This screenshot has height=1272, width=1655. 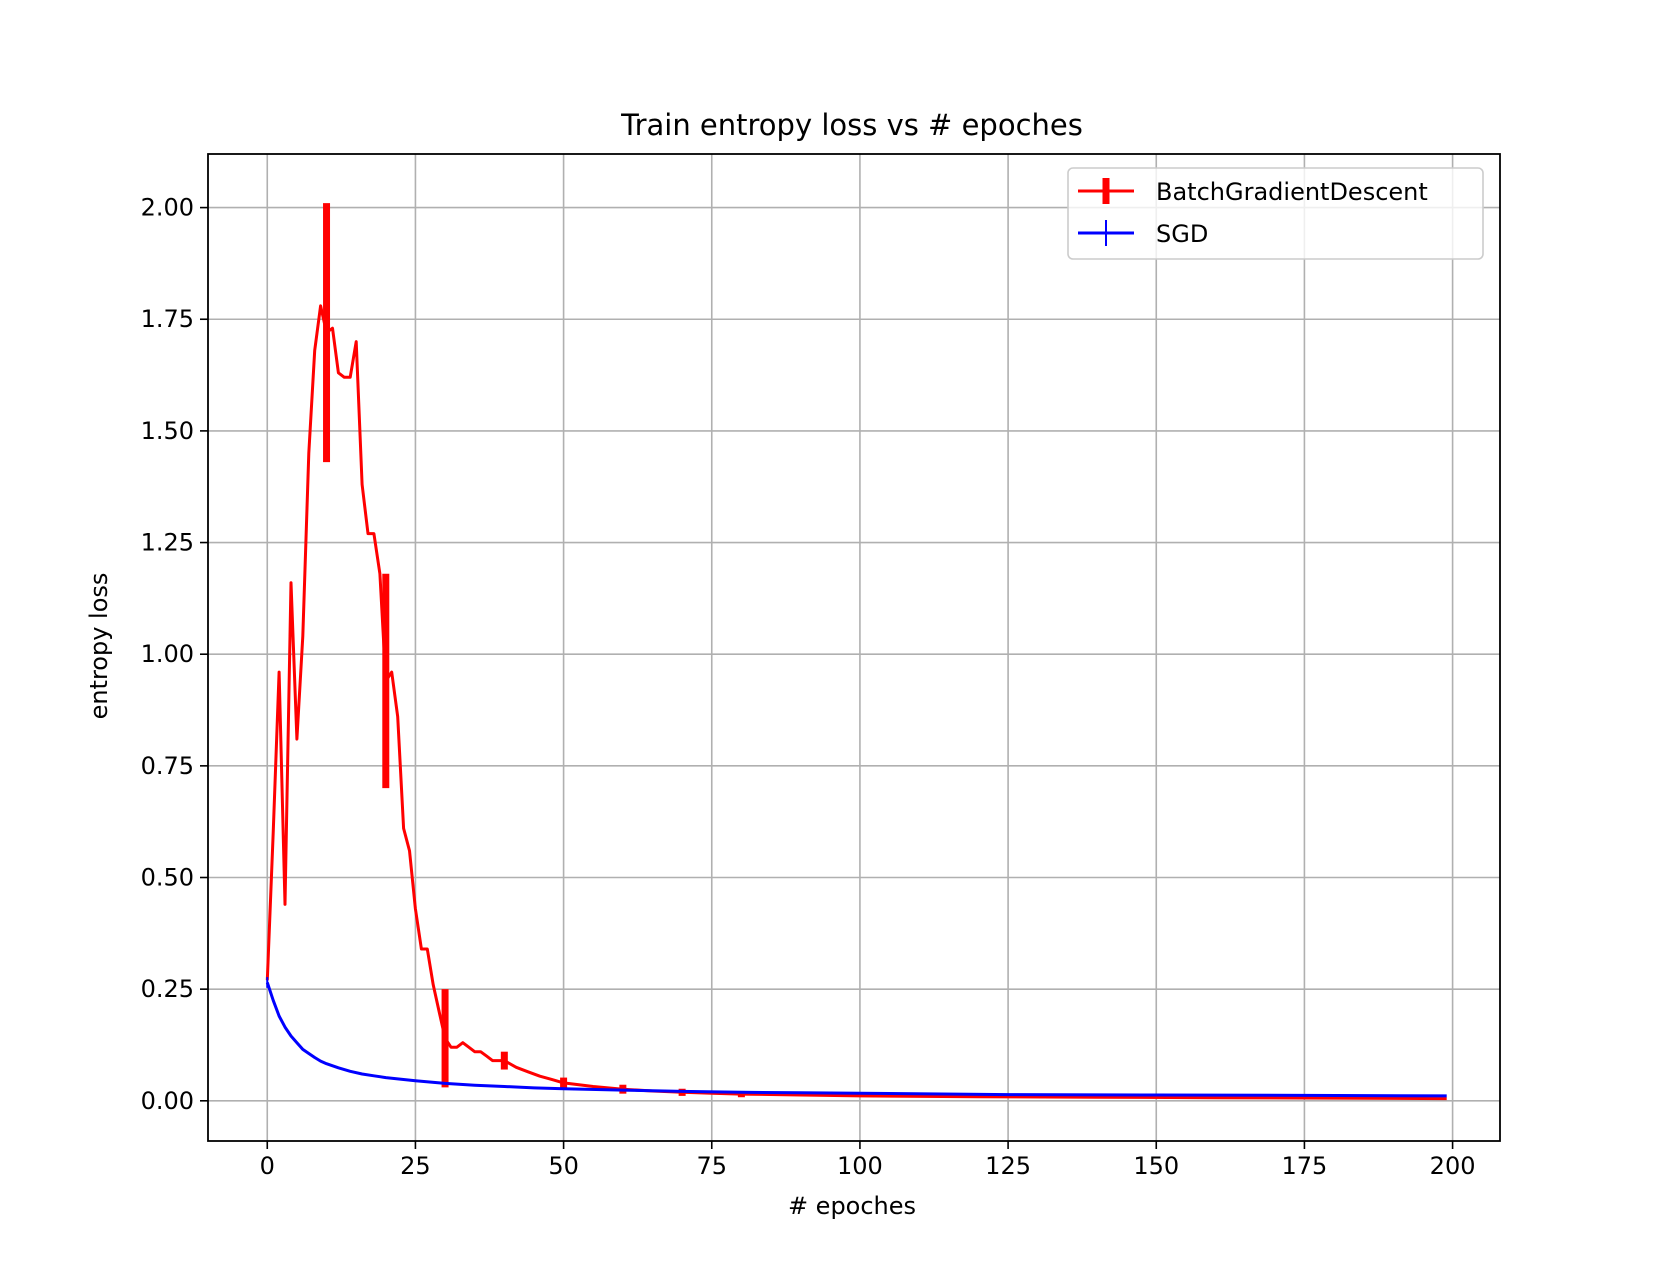 What do you see at coordinates (167, 319) in the screenshot?
I see `y-tick-label: 1.75` at bounding box center [167, 319].